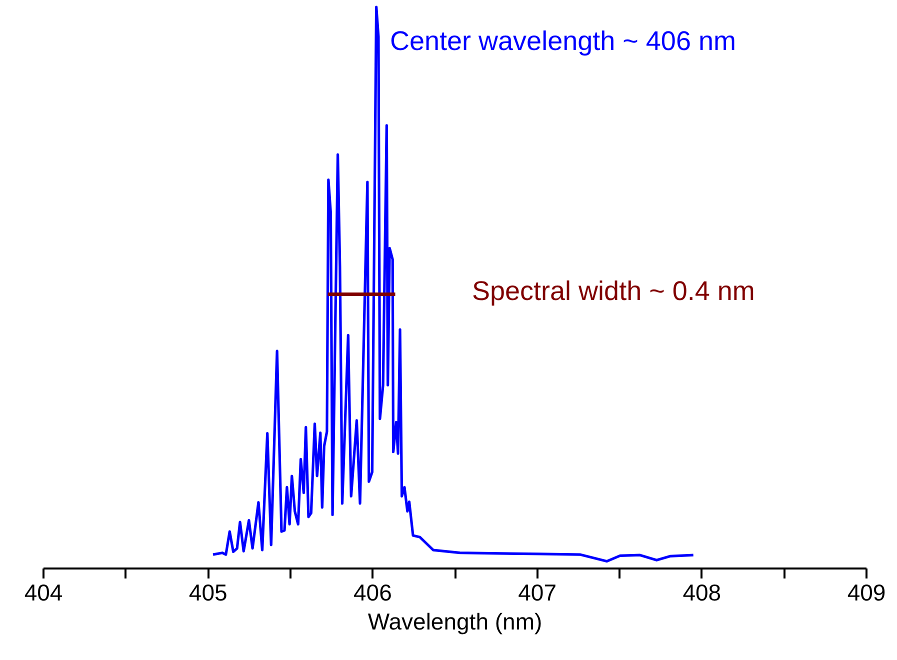 The height and width of the screenshot is (660, 897). Describe the element at coordinates (208, 593) in the screenshot. I see `x-tick-label: 405` at that location.